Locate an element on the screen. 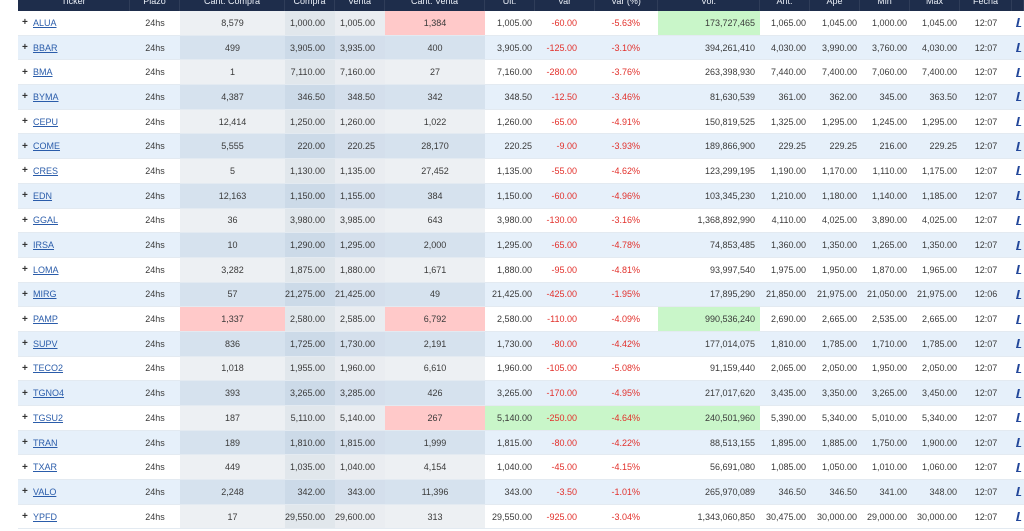 This screenshot has height=531, width=1024. ticker-link: CEPU is located at coordinates (46, 121).